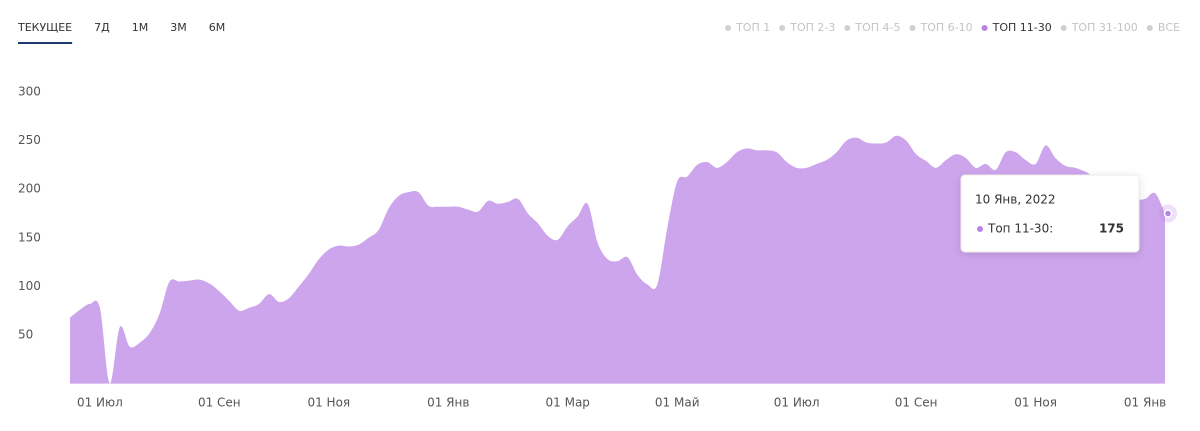 The width and height of the screenshot is (1200, 431). Describe the element at coordinates (1168, 213) in the screenshot. I see `hover-marker` at that location.